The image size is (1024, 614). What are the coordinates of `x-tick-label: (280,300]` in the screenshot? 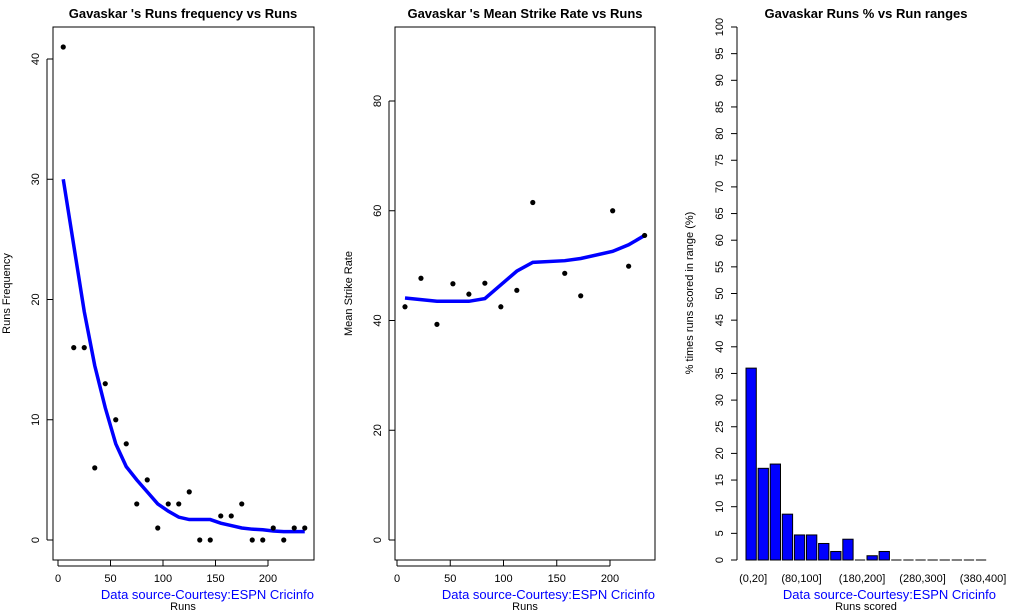 It's located at (922, 579).